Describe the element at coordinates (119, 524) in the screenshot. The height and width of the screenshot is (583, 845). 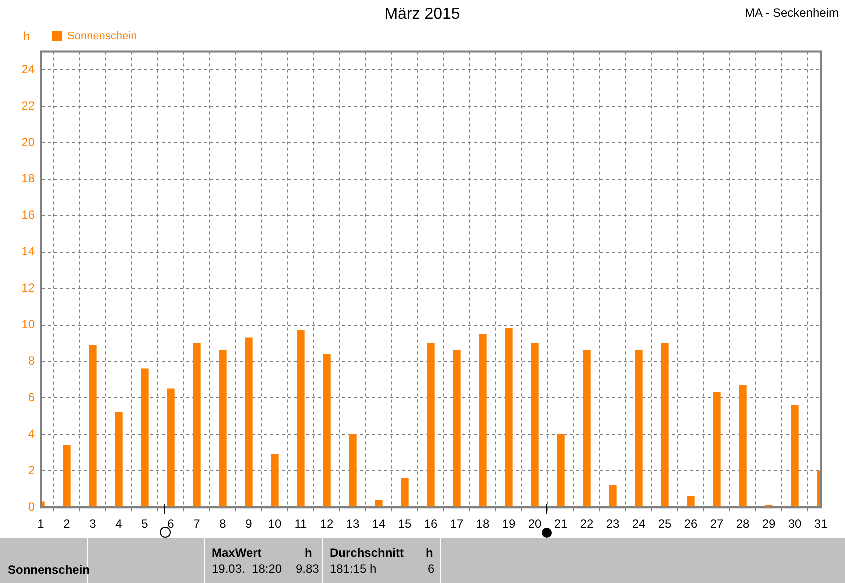
I see `x-tick-label: 4` at that location.